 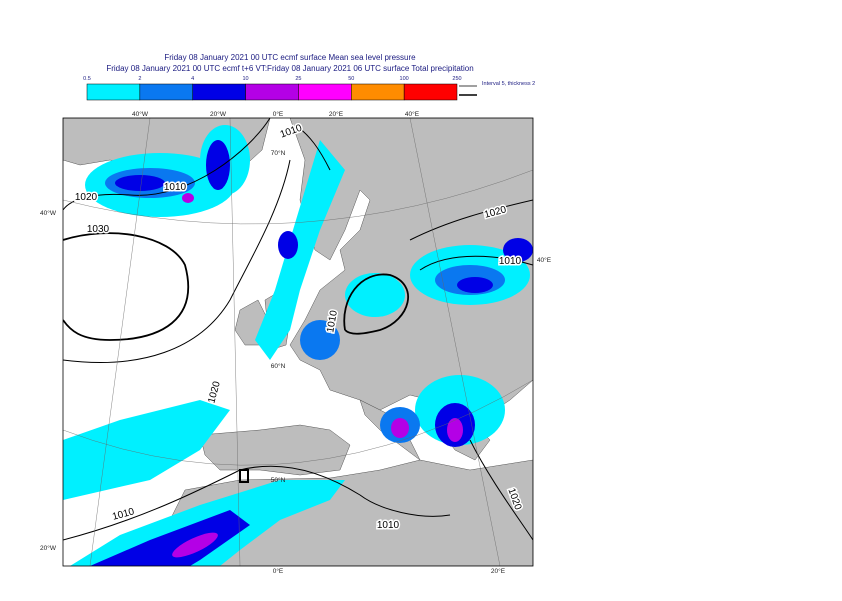 What do you see at coordinates (278, 366) in the screenshot?
I see `grid-label: 60°N` at bounding box center [278, 366].